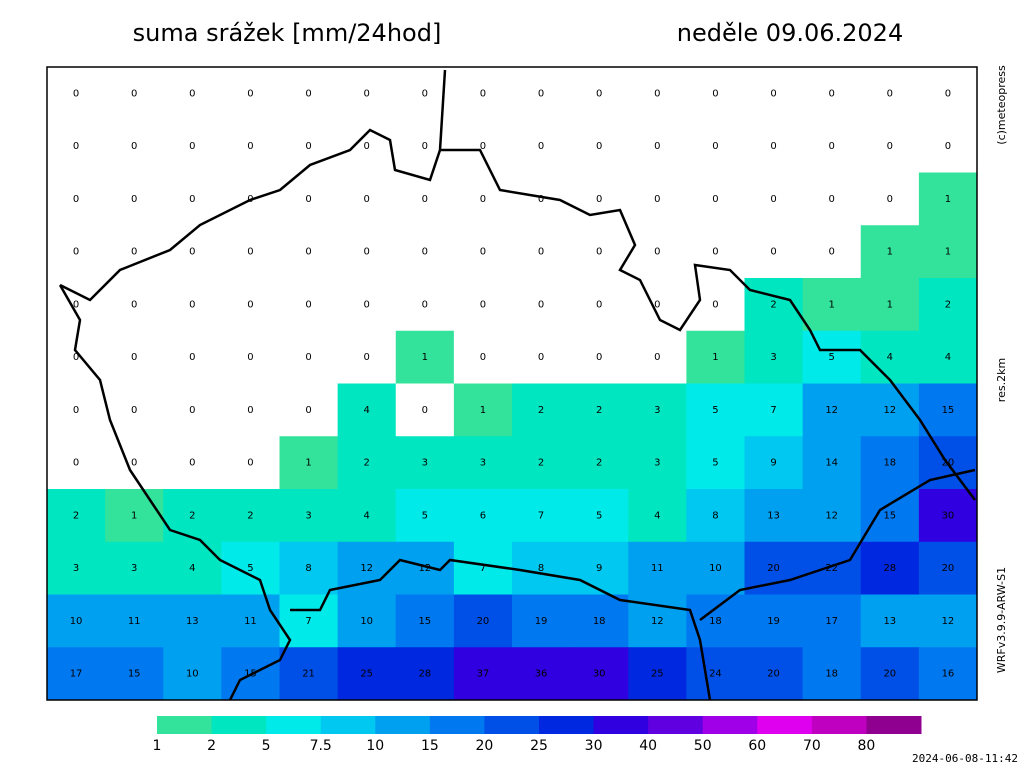 This screenshot has height=768, width=1024. I want to click on legend-box, so click(512, 725).